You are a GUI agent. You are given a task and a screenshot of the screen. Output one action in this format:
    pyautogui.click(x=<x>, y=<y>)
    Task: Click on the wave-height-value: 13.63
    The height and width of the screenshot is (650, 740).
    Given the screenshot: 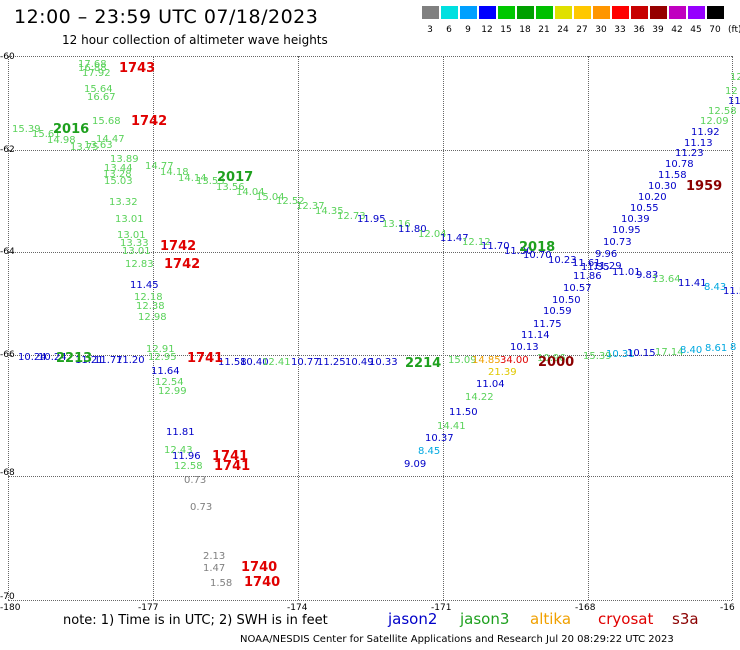 What is the action you would take?
    pyautogui.click(x=98, y=145)
    